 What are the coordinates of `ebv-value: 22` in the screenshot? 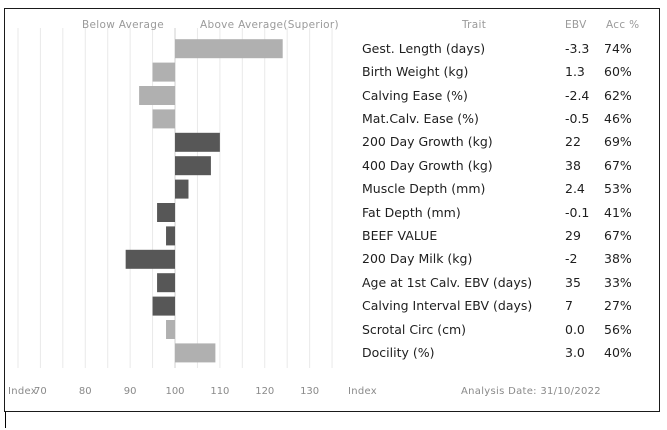 It's located at (573, 142).